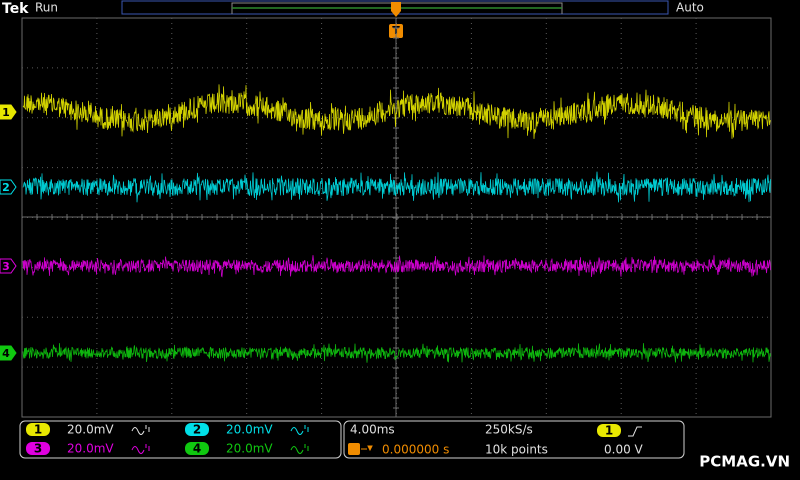 This screenshot has height=480, width=800. Describe the element at coordinates (38, 449) in the screenshot. I see `channel-number: 3` at that location.